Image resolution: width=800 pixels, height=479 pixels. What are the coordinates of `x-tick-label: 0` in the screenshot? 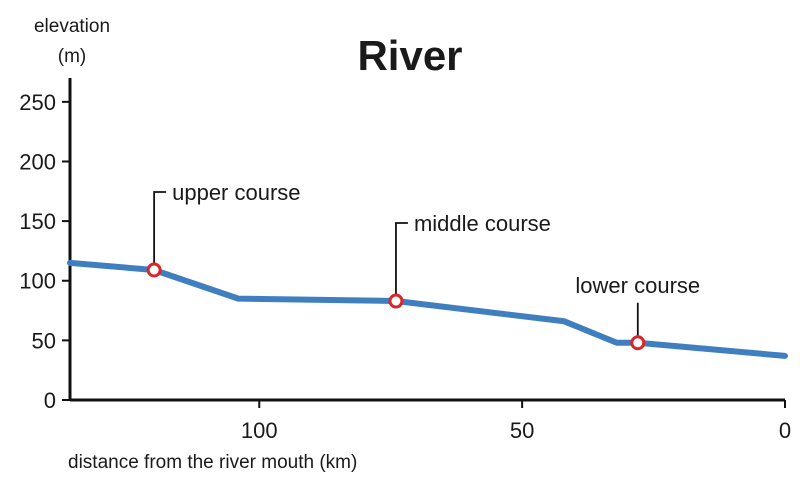 It's located at (785, 430).